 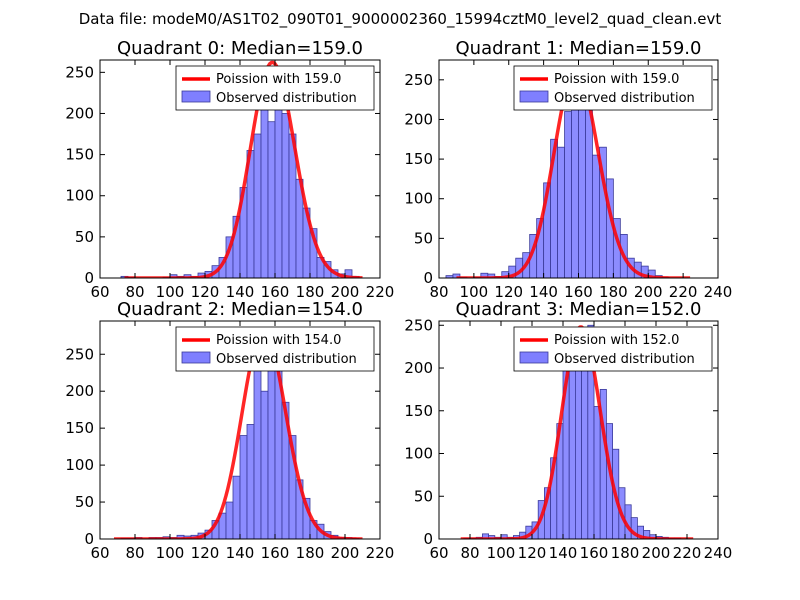 What do you see at coordinates (613, 349) in the screenshot?
I see `quadrant-3-legend: Poission with 152.0 Observed distribution` at bounding box center [613, 349].